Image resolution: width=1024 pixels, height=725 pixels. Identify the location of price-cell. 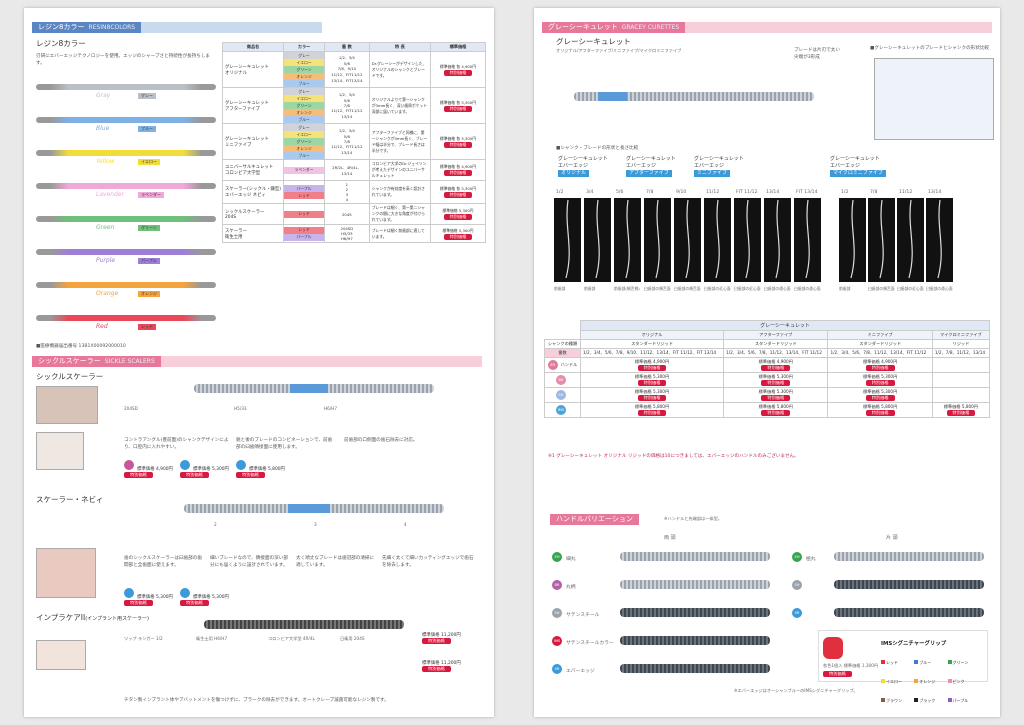
(961, 395).